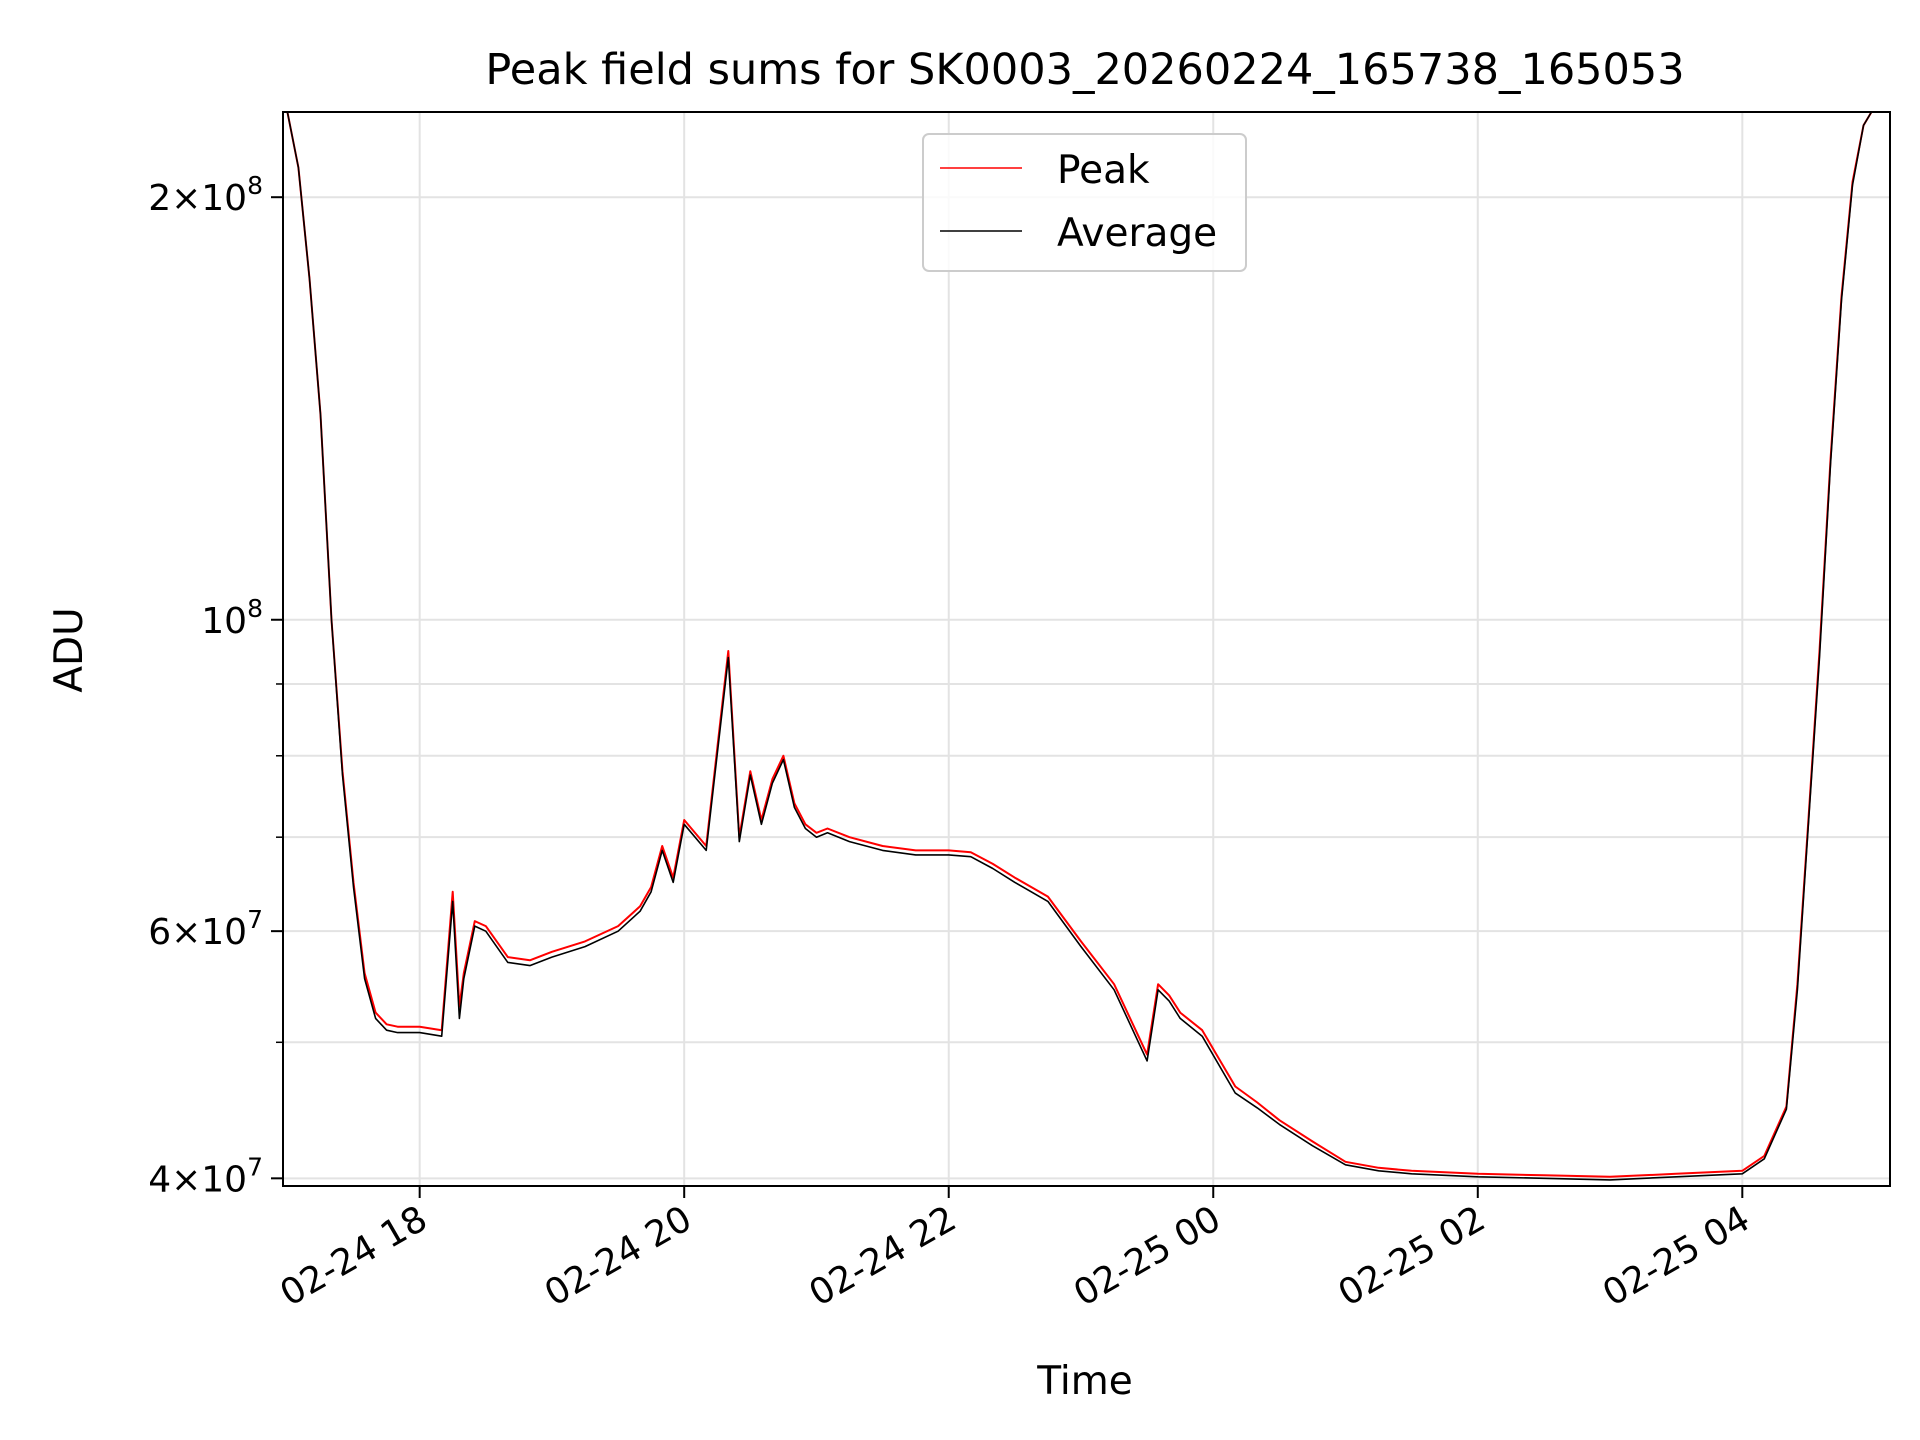  Describe the element at coordinates (205, 929) in the screenshot. I see `y-tick-label: 6×107` at that location.